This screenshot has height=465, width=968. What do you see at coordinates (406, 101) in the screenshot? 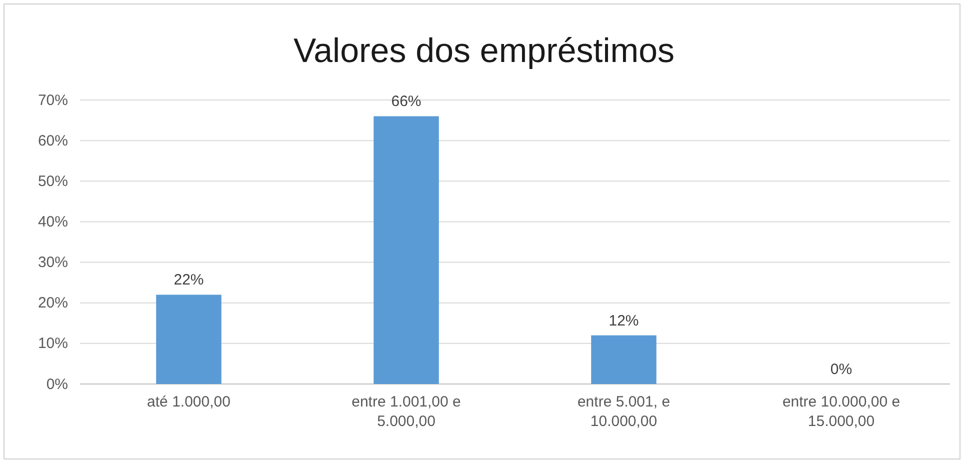
I see `data-label: 66%` at bounding box center [406, 101].